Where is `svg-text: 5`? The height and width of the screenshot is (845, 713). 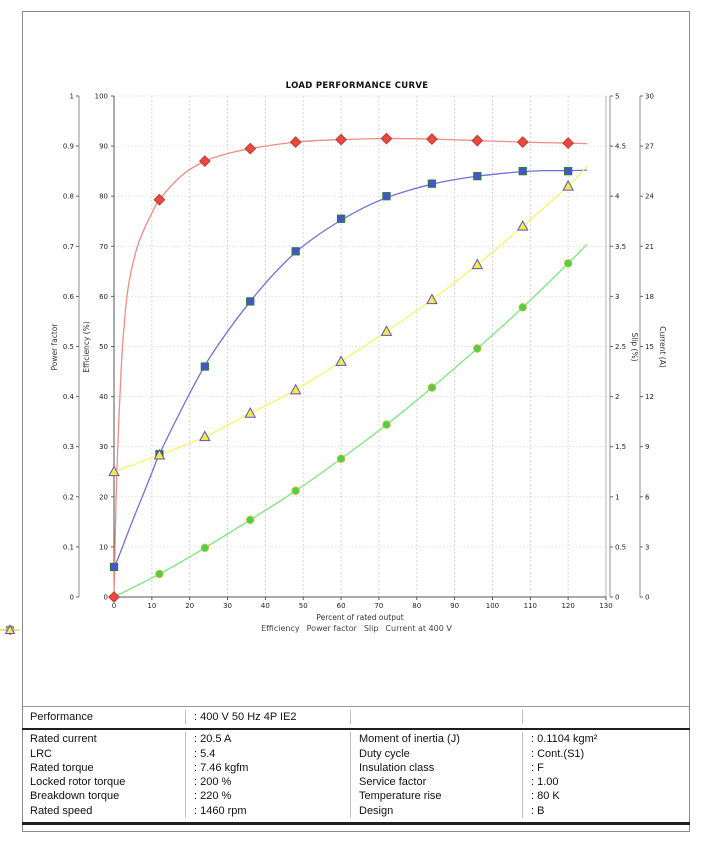
svg-text: 5 is located at coordinates (617, 97).